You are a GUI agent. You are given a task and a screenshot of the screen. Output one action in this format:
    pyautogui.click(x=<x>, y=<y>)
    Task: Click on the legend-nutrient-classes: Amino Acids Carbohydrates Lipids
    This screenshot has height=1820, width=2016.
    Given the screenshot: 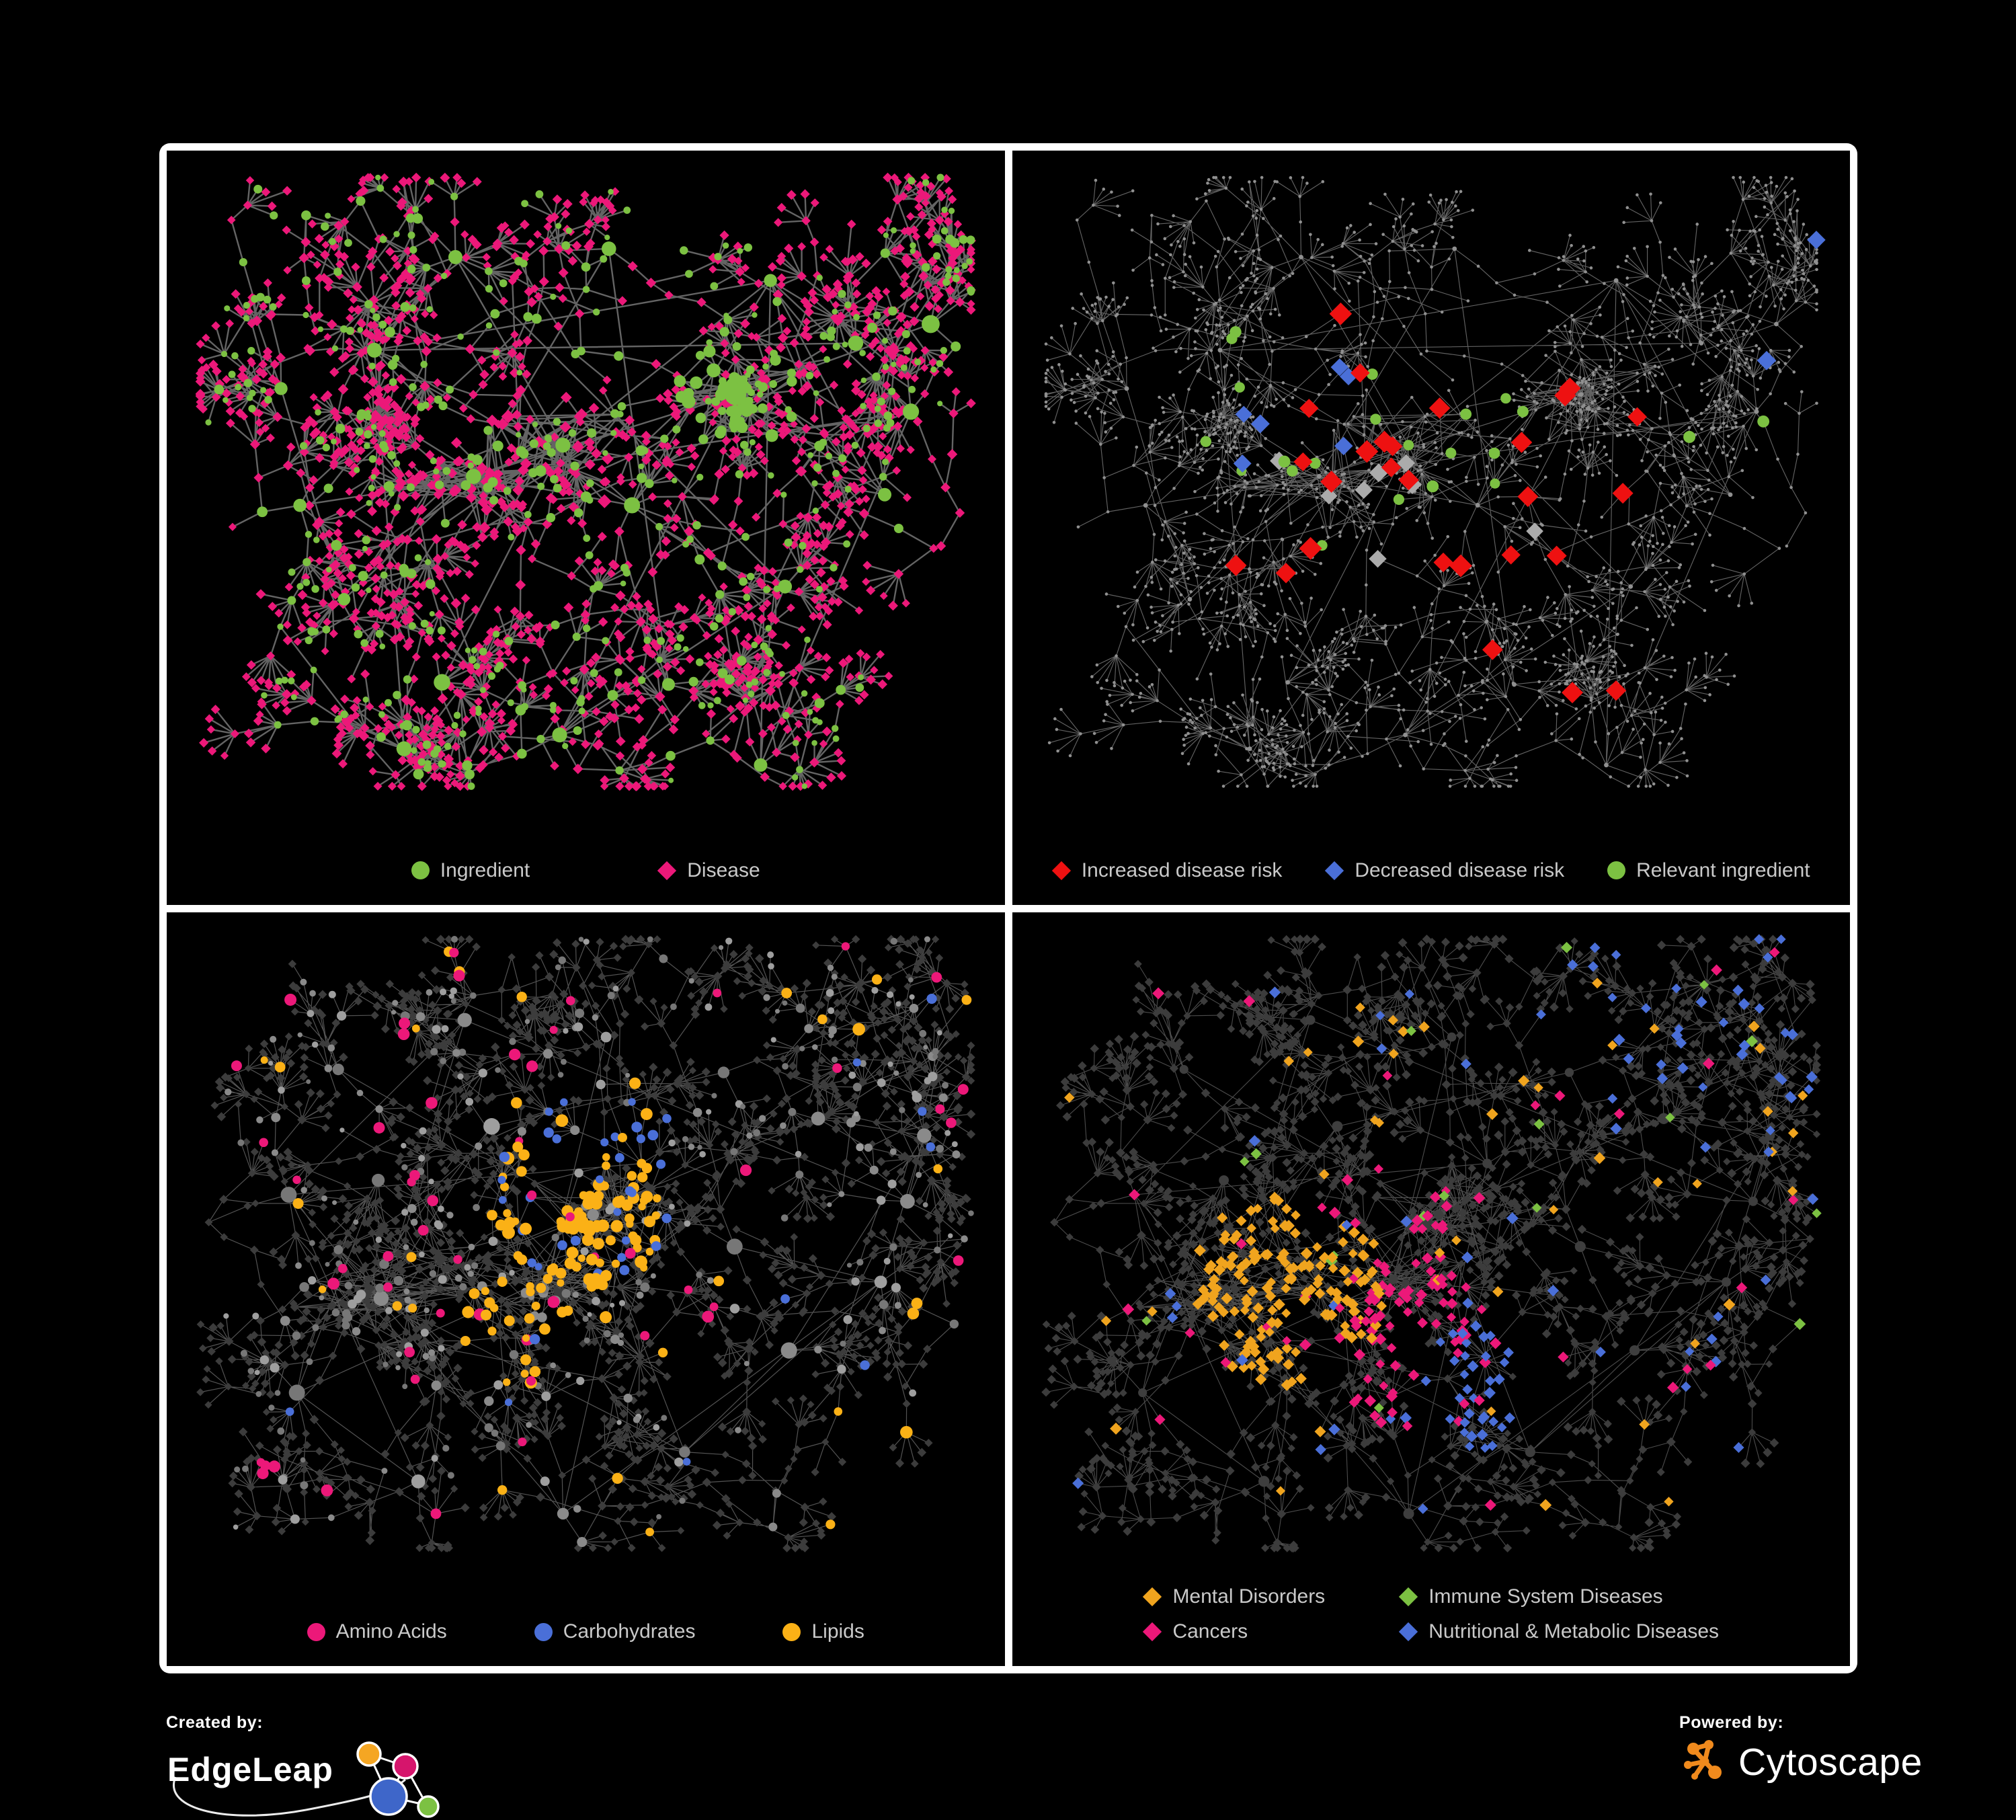 What is the action you would take?
    pyautogui.click(x=586, y=1631)
    